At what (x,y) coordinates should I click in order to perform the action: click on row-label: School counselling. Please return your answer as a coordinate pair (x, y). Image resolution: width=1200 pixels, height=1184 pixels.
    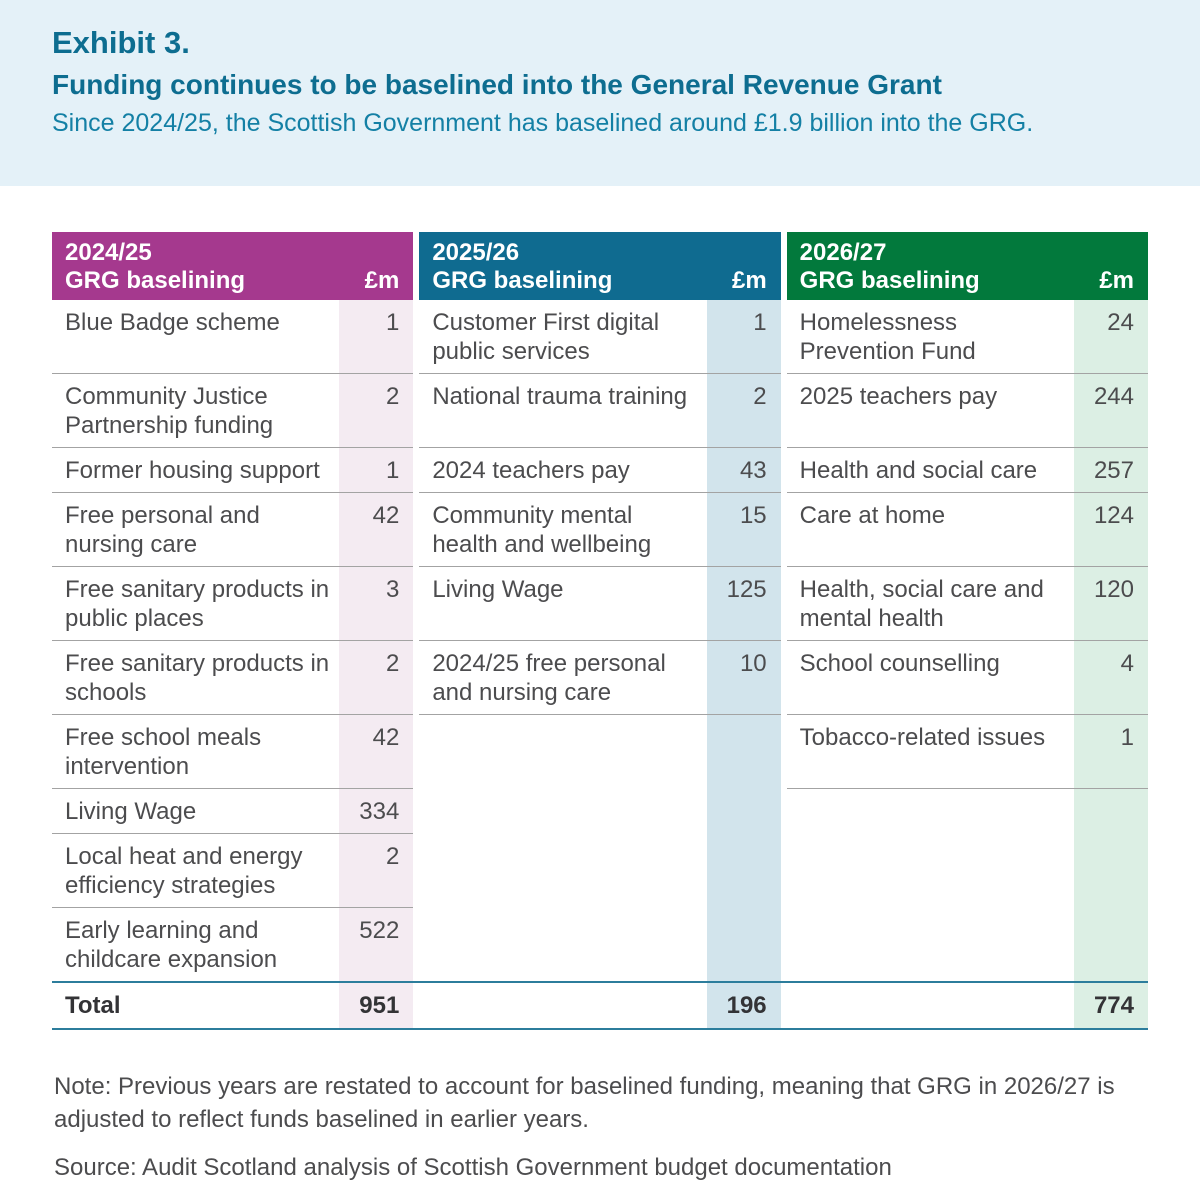
    Looking at the image, I should click on (930, 678).